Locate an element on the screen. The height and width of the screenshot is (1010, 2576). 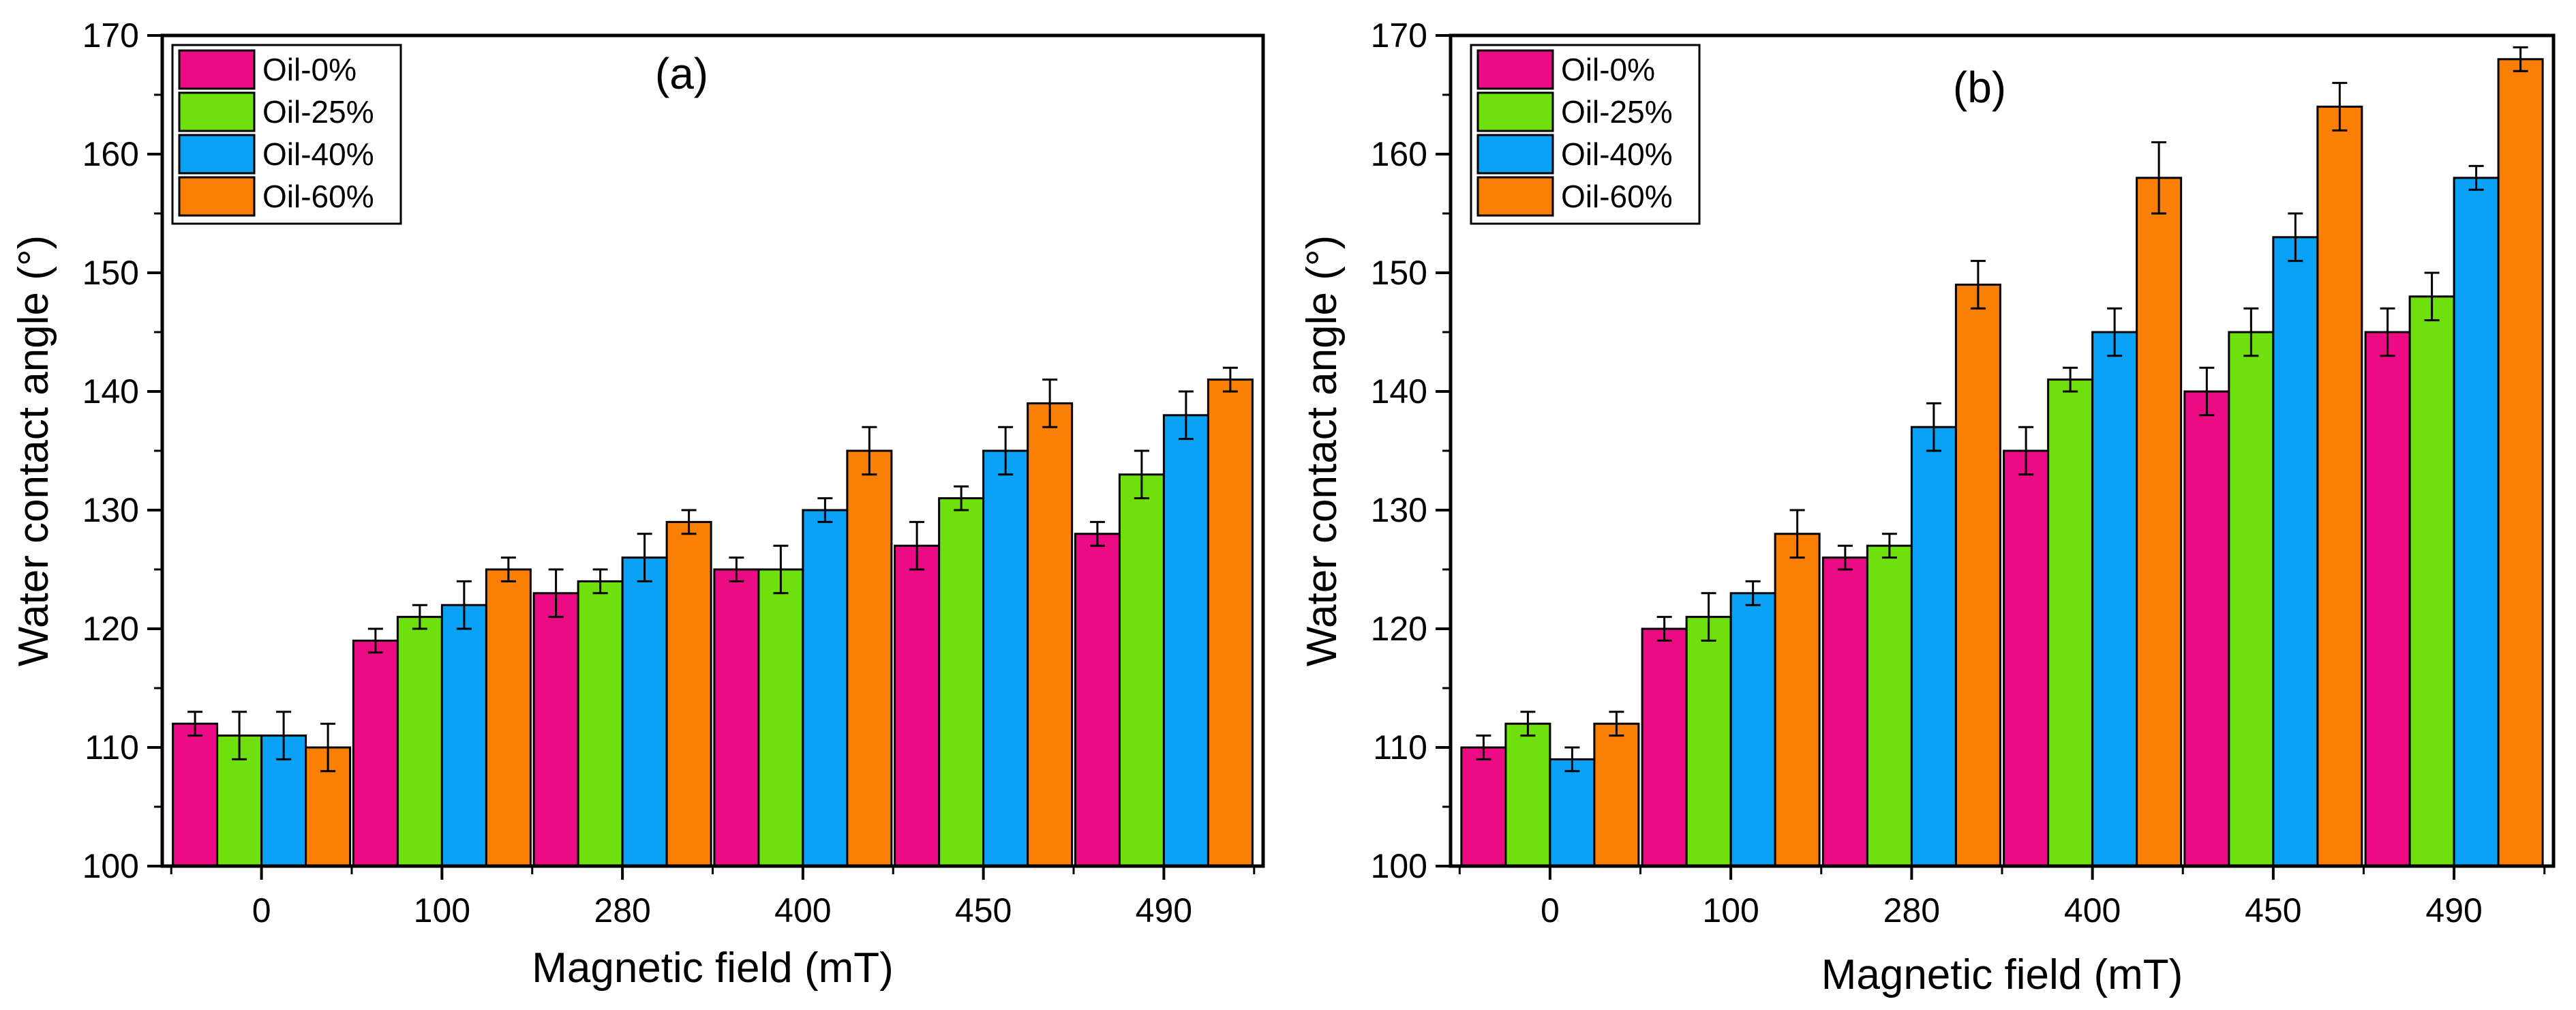
panel-label: (a) is located at coordinates (682, 73).